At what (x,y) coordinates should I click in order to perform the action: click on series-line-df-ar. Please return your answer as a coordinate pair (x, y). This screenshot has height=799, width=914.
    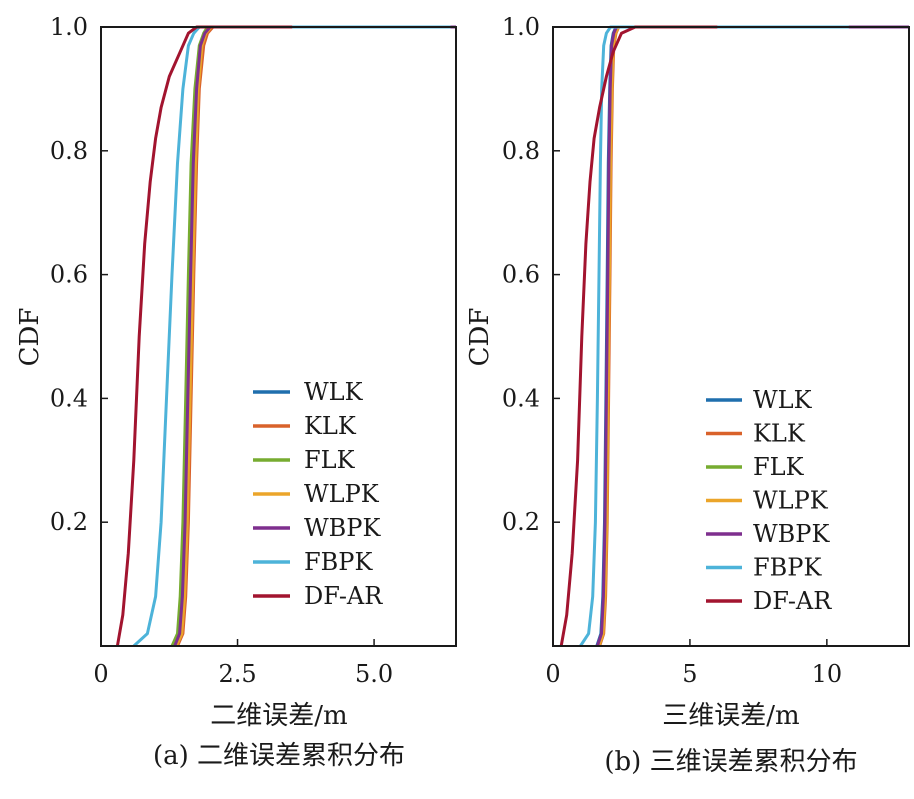
    Looking at the image, I should click on (638, 336).